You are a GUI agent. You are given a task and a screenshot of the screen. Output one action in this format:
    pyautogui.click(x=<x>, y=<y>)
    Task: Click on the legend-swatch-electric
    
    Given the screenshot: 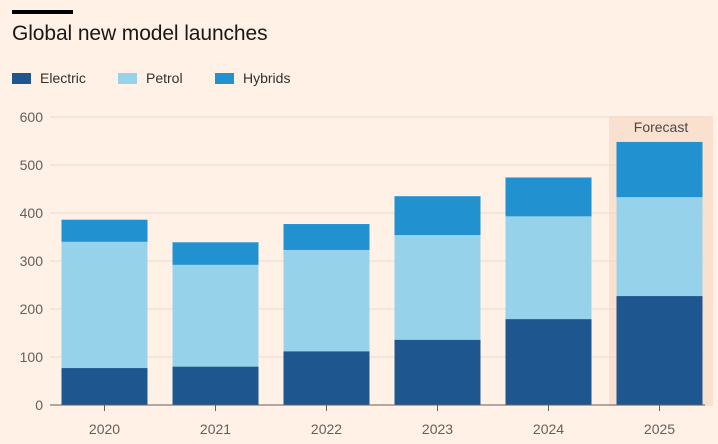 What is the action you would take?
    pyautogui.click(x=21, y=78)
    